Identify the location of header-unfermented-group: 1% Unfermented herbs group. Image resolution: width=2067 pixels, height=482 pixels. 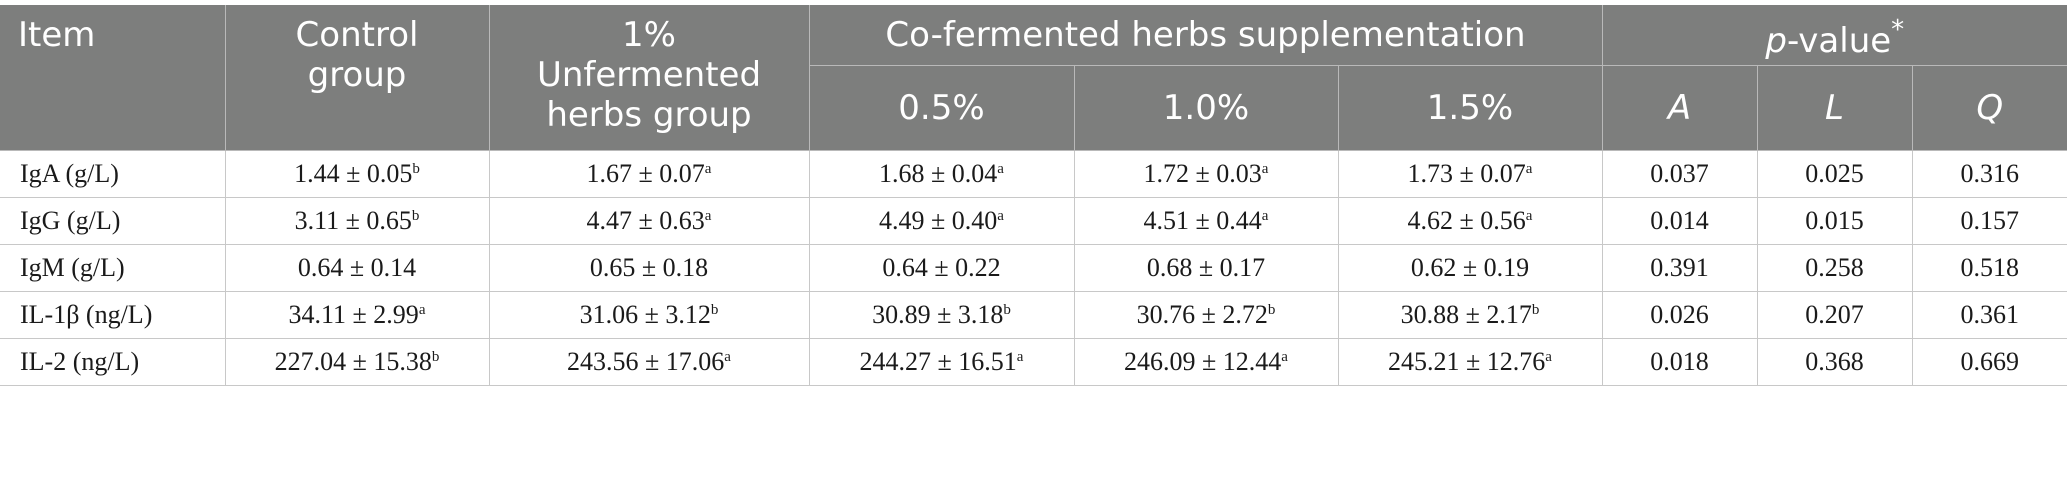
(649, 78).